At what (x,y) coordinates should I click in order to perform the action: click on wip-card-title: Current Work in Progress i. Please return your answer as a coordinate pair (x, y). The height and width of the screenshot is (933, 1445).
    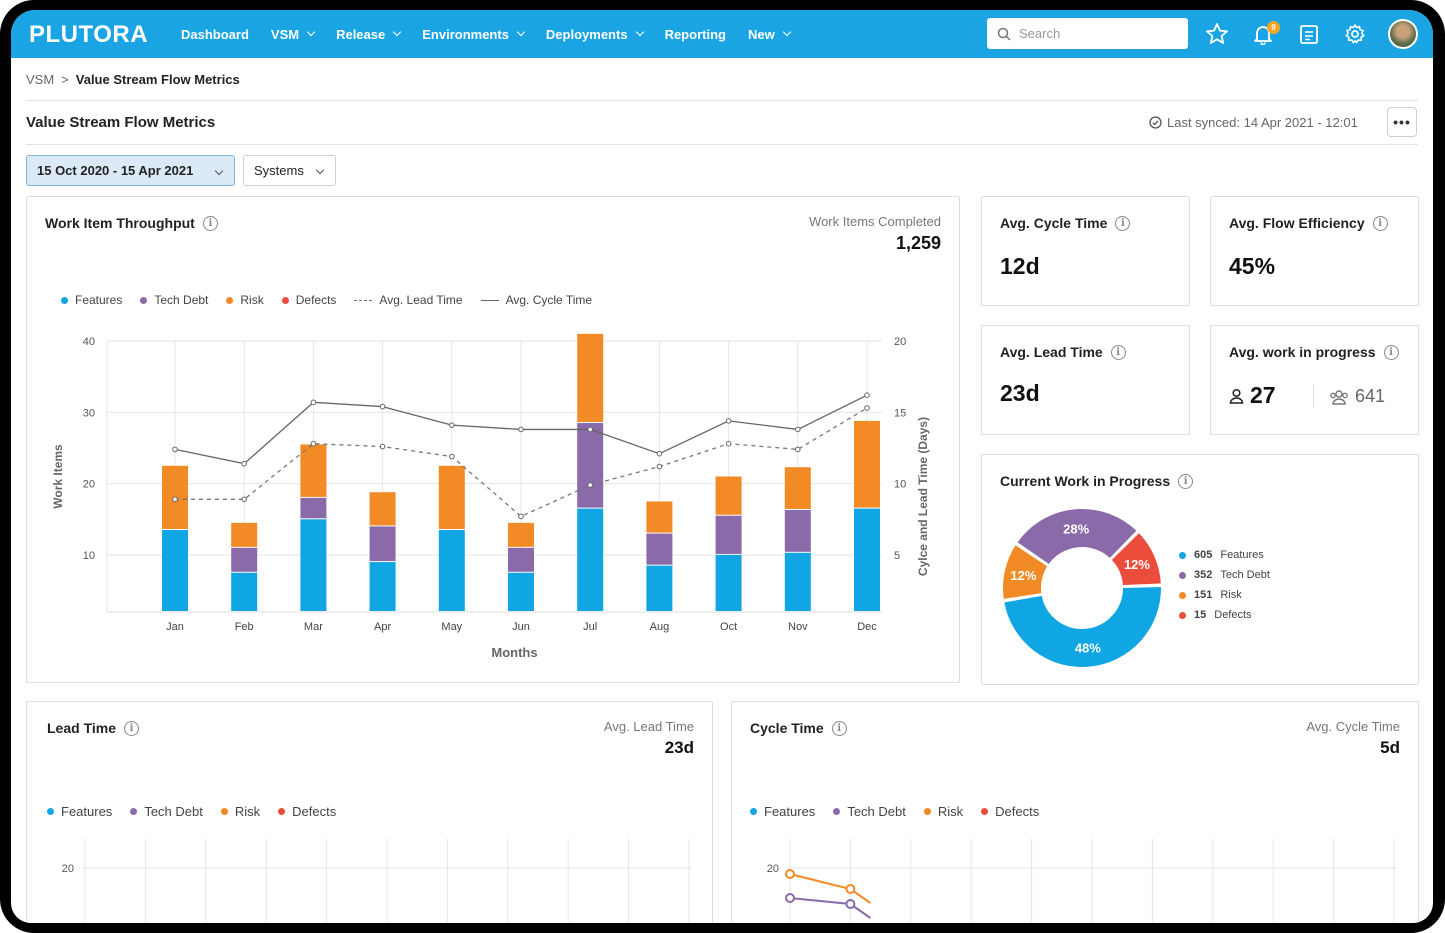
    Looking at the image, I should click on (1097, 481).